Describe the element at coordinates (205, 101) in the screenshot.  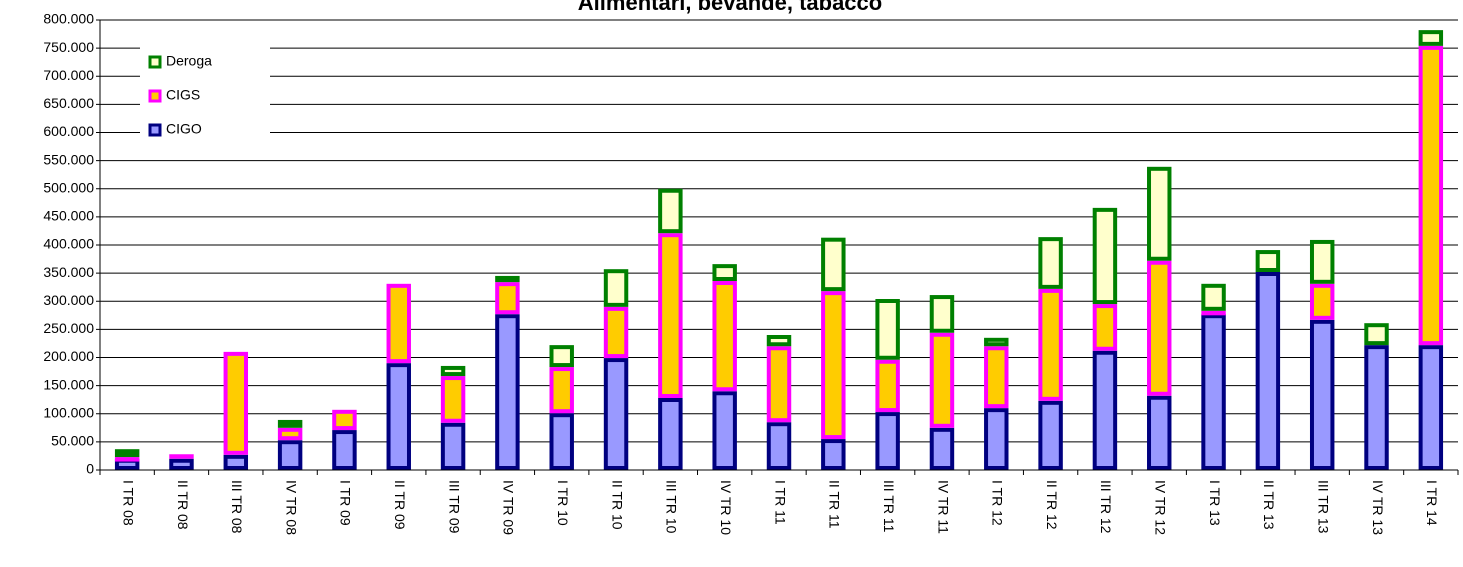
I see `legend-box` at that location.